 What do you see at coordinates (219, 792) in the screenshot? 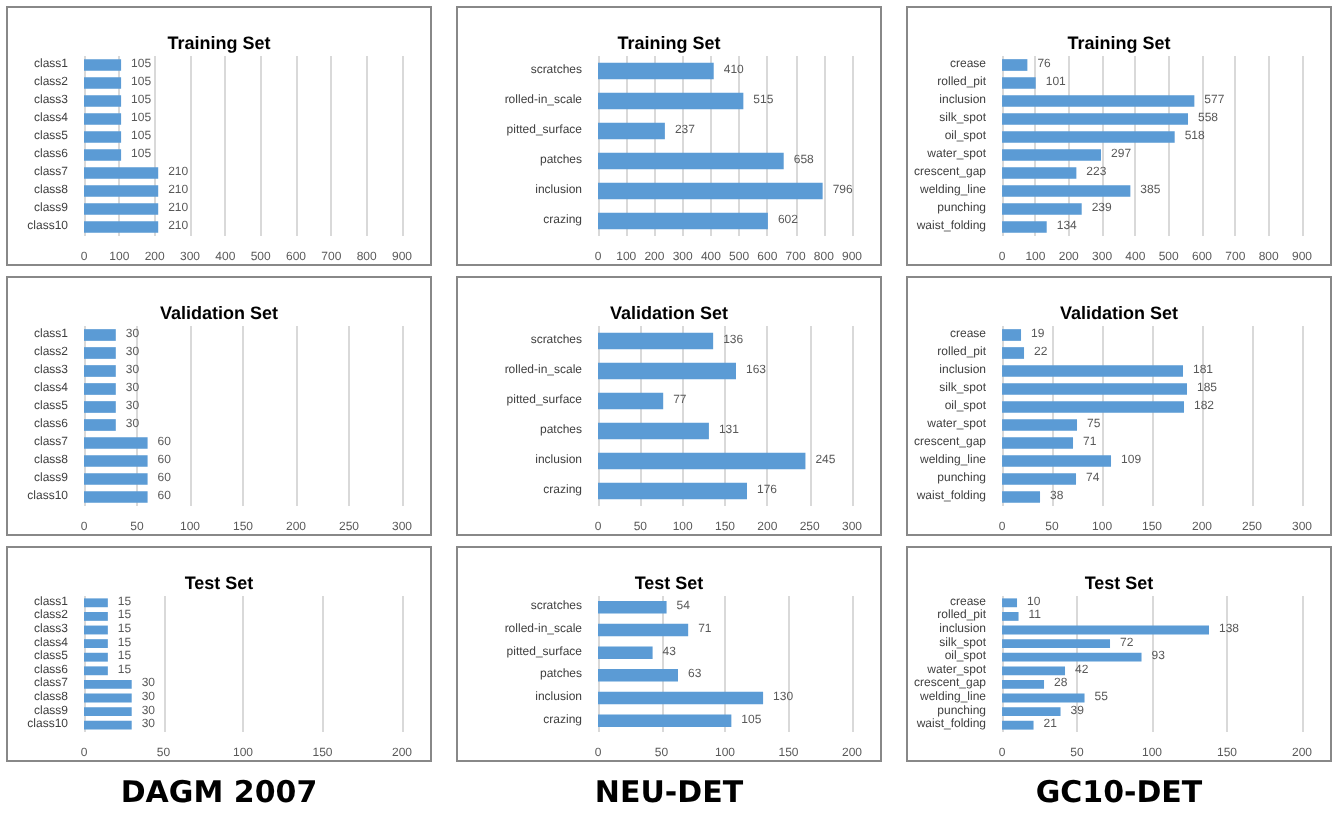
I see `text: DAGM 2007` at bounding box center [219, 792].